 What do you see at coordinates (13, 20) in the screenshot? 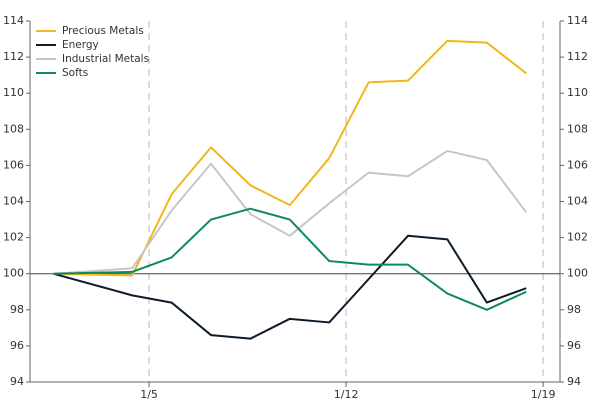
I see `y-tick-label: 114` at bounding box center [13, 20].